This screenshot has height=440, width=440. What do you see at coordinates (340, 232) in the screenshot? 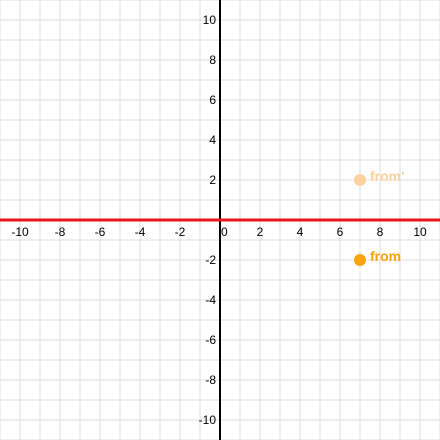
I see `x-tick-label: 6` at bounding box center [340, 232].